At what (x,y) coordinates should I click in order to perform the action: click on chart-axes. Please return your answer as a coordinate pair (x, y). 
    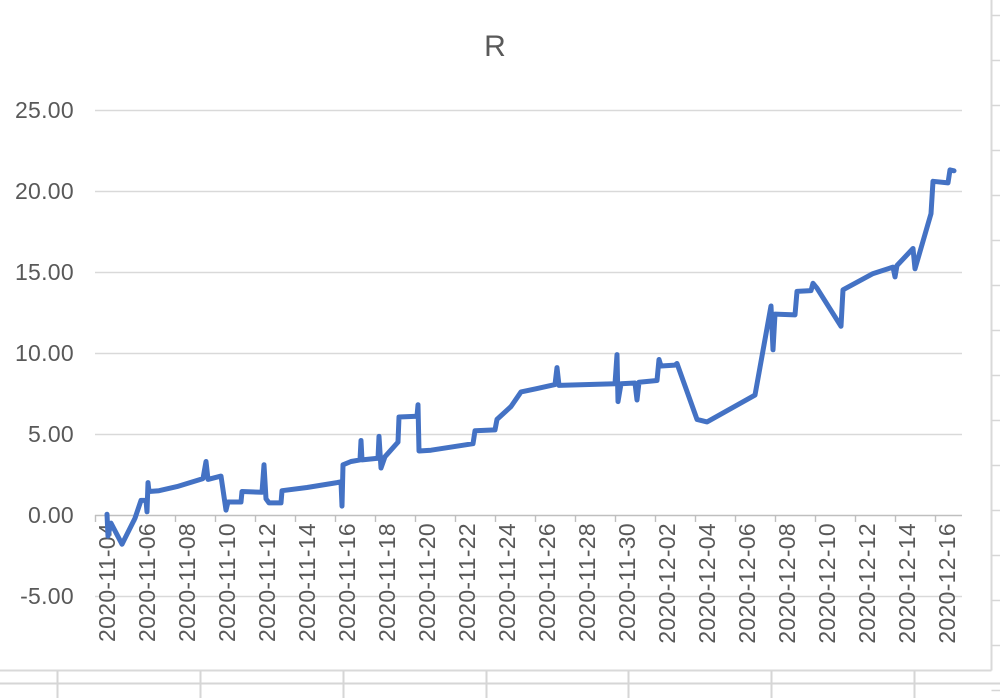
    Looking at the image, I should click on (515, 518).